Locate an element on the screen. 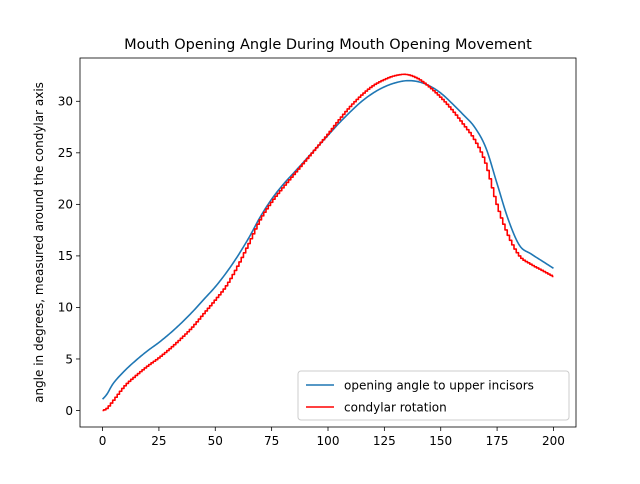  y-tick-label: 30 is located at coordinates (65, 102).